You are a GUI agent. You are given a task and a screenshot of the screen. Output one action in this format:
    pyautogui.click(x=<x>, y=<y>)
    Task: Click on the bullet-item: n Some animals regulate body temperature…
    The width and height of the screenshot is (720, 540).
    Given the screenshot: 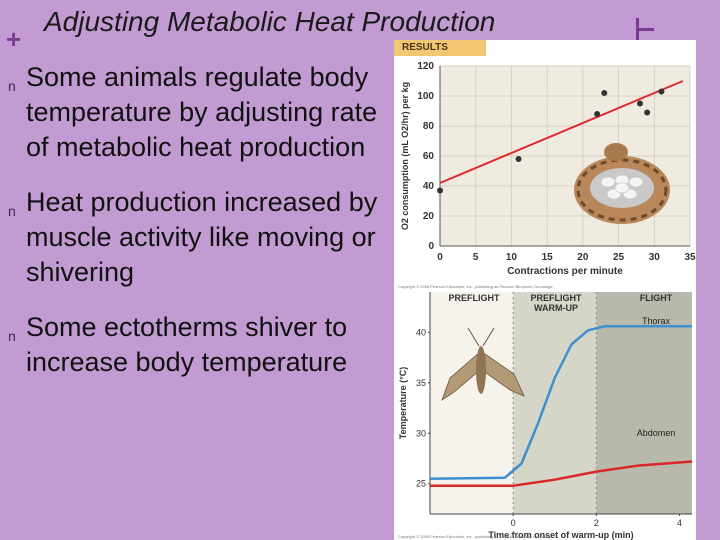 What is the action you would take?
    pyautogui.click(x=198, y=112)
    